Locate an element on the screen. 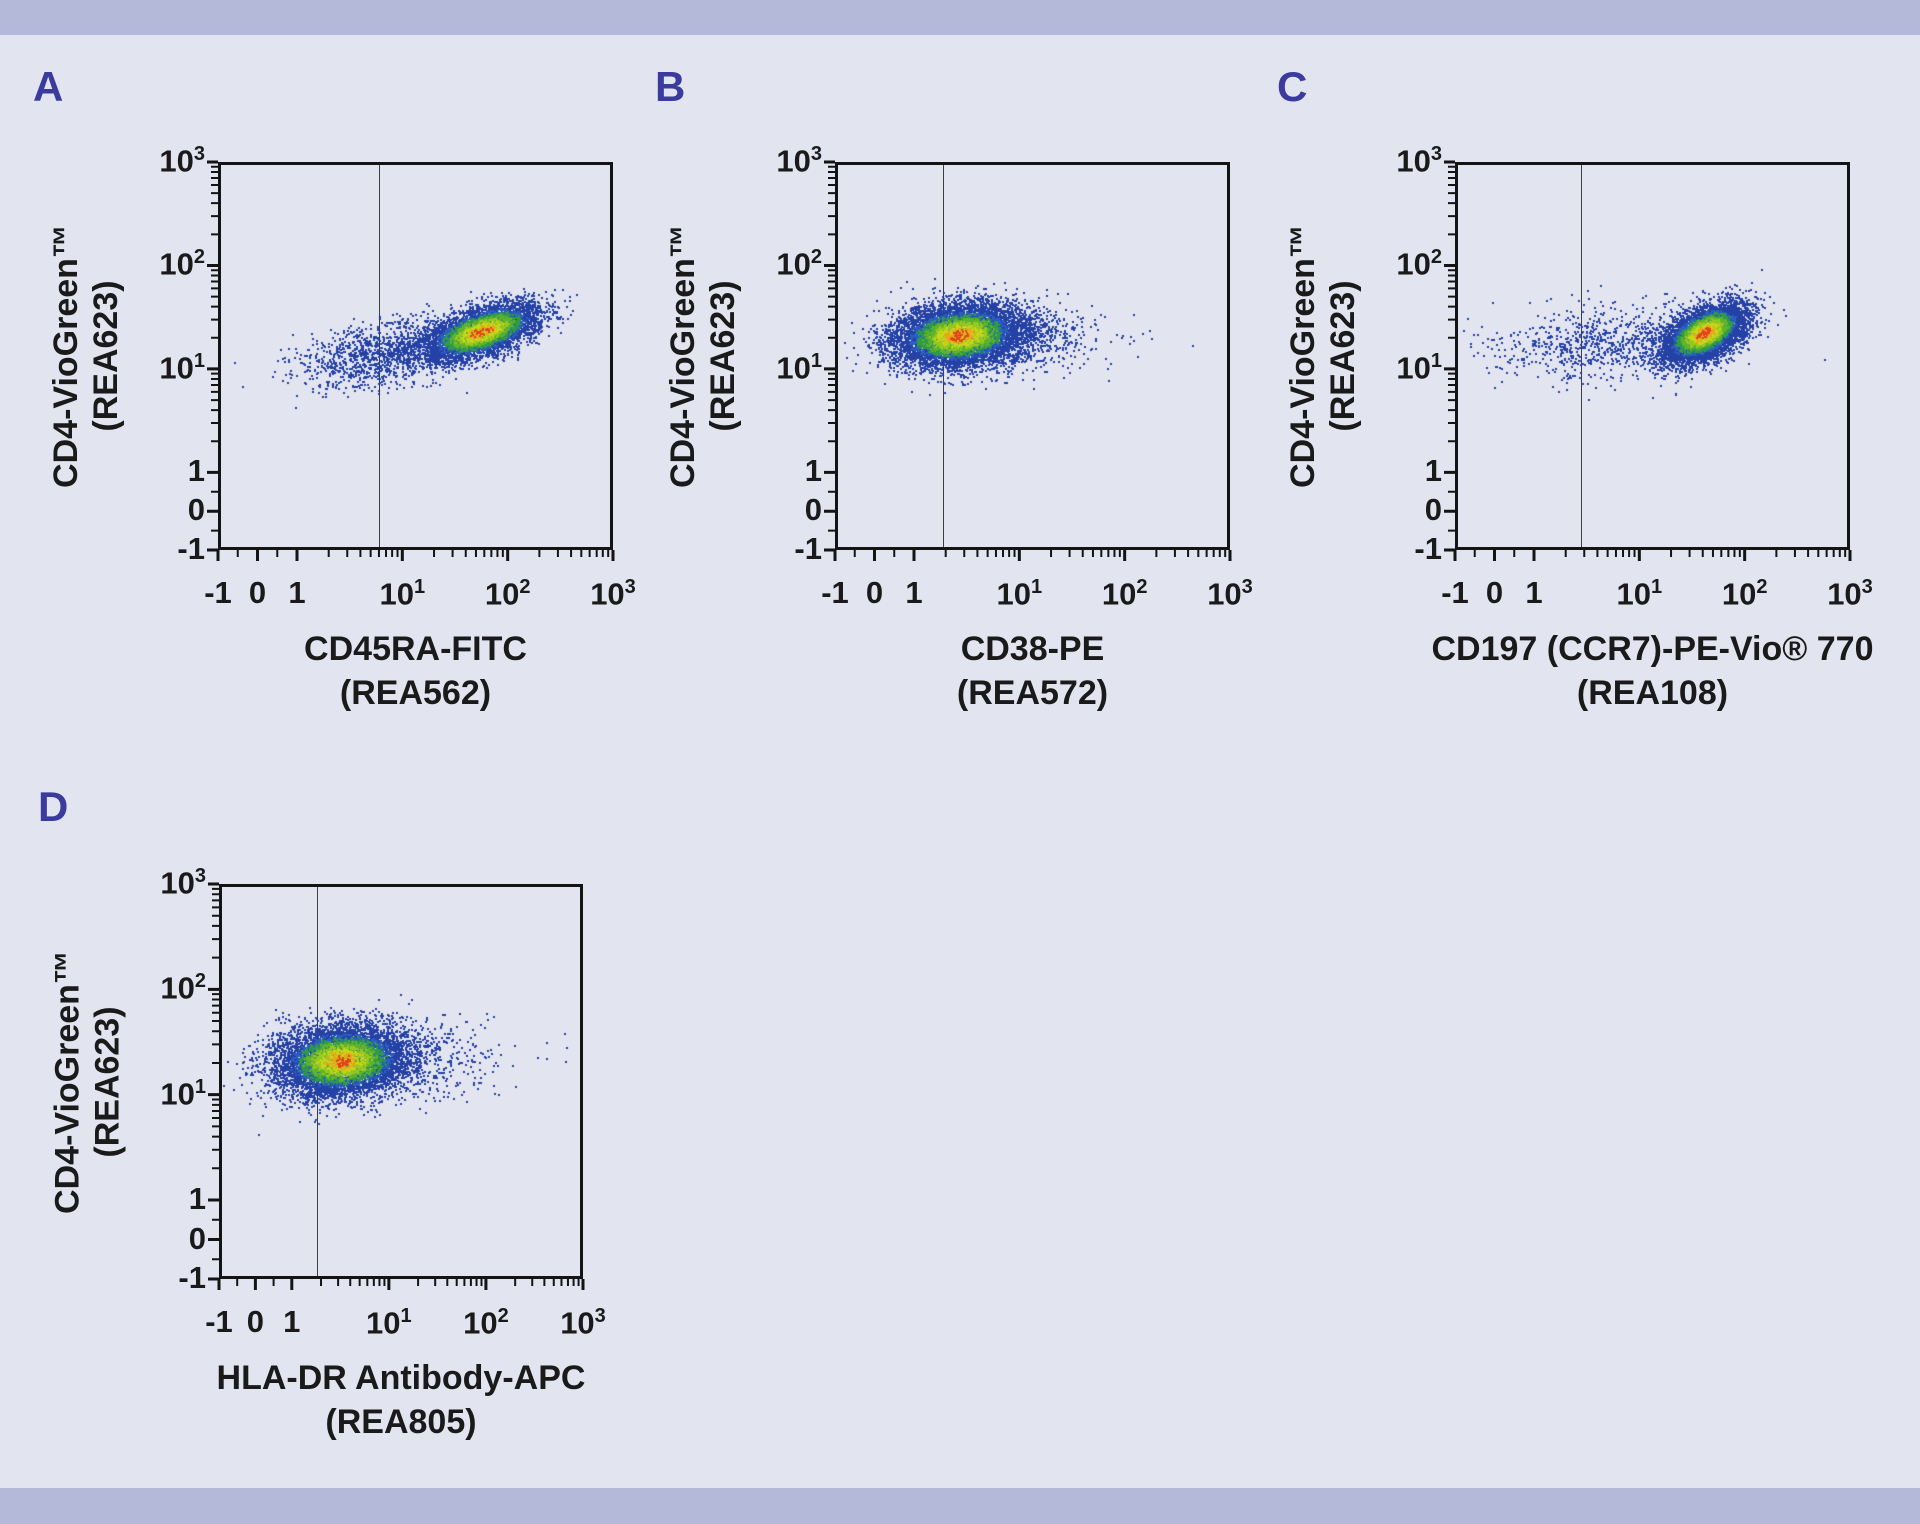 The image size is (1920, 1524). scatter-dot-plot-b is located at coordinates (1032, 356).